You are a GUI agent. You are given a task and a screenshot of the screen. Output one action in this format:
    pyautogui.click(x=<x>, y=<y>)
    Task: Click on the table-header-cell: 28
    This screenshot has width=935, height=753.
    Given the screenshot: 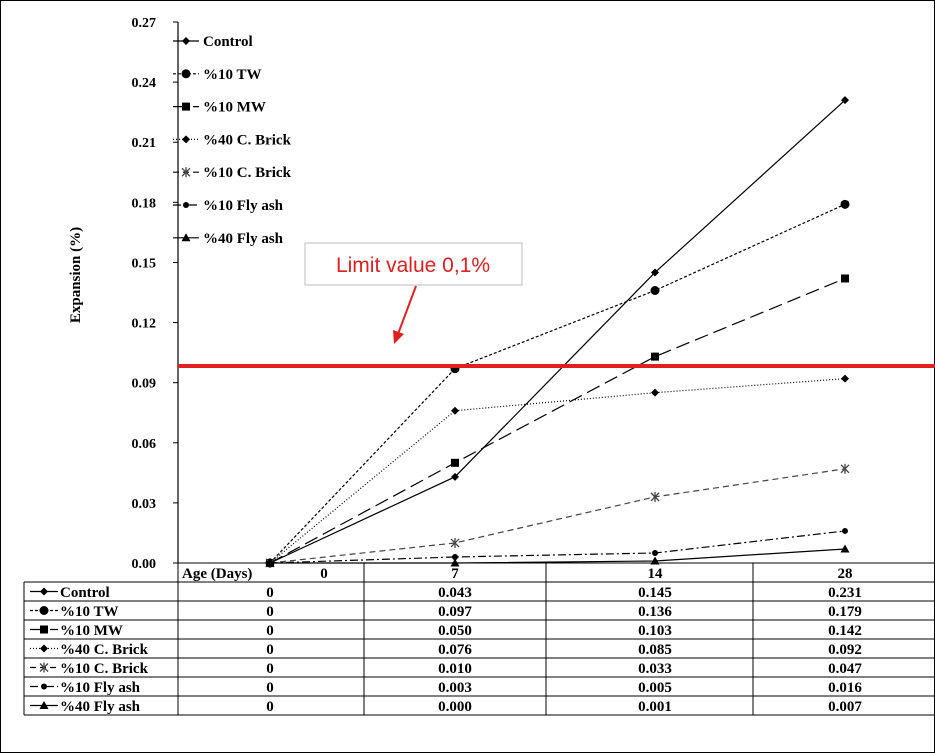 What is the action you would take?
    pyautogui.click(x=845, y=574)
    